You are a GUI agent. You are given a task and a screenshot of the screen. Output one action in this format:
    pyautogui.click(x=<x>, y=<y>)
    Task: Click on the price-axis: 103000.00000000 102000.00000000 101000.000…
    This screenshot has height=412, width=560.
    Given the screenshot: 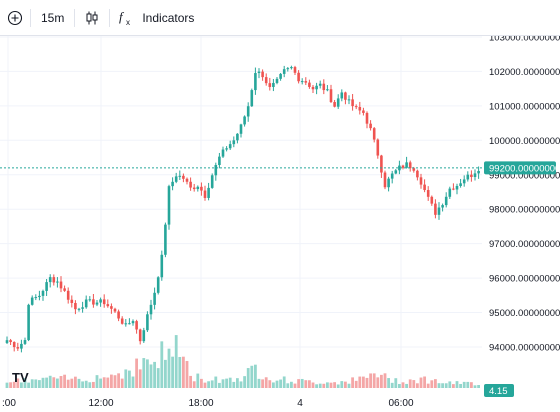 What is the action you would take?
    pyautogui.click(x=524, y=195)
    